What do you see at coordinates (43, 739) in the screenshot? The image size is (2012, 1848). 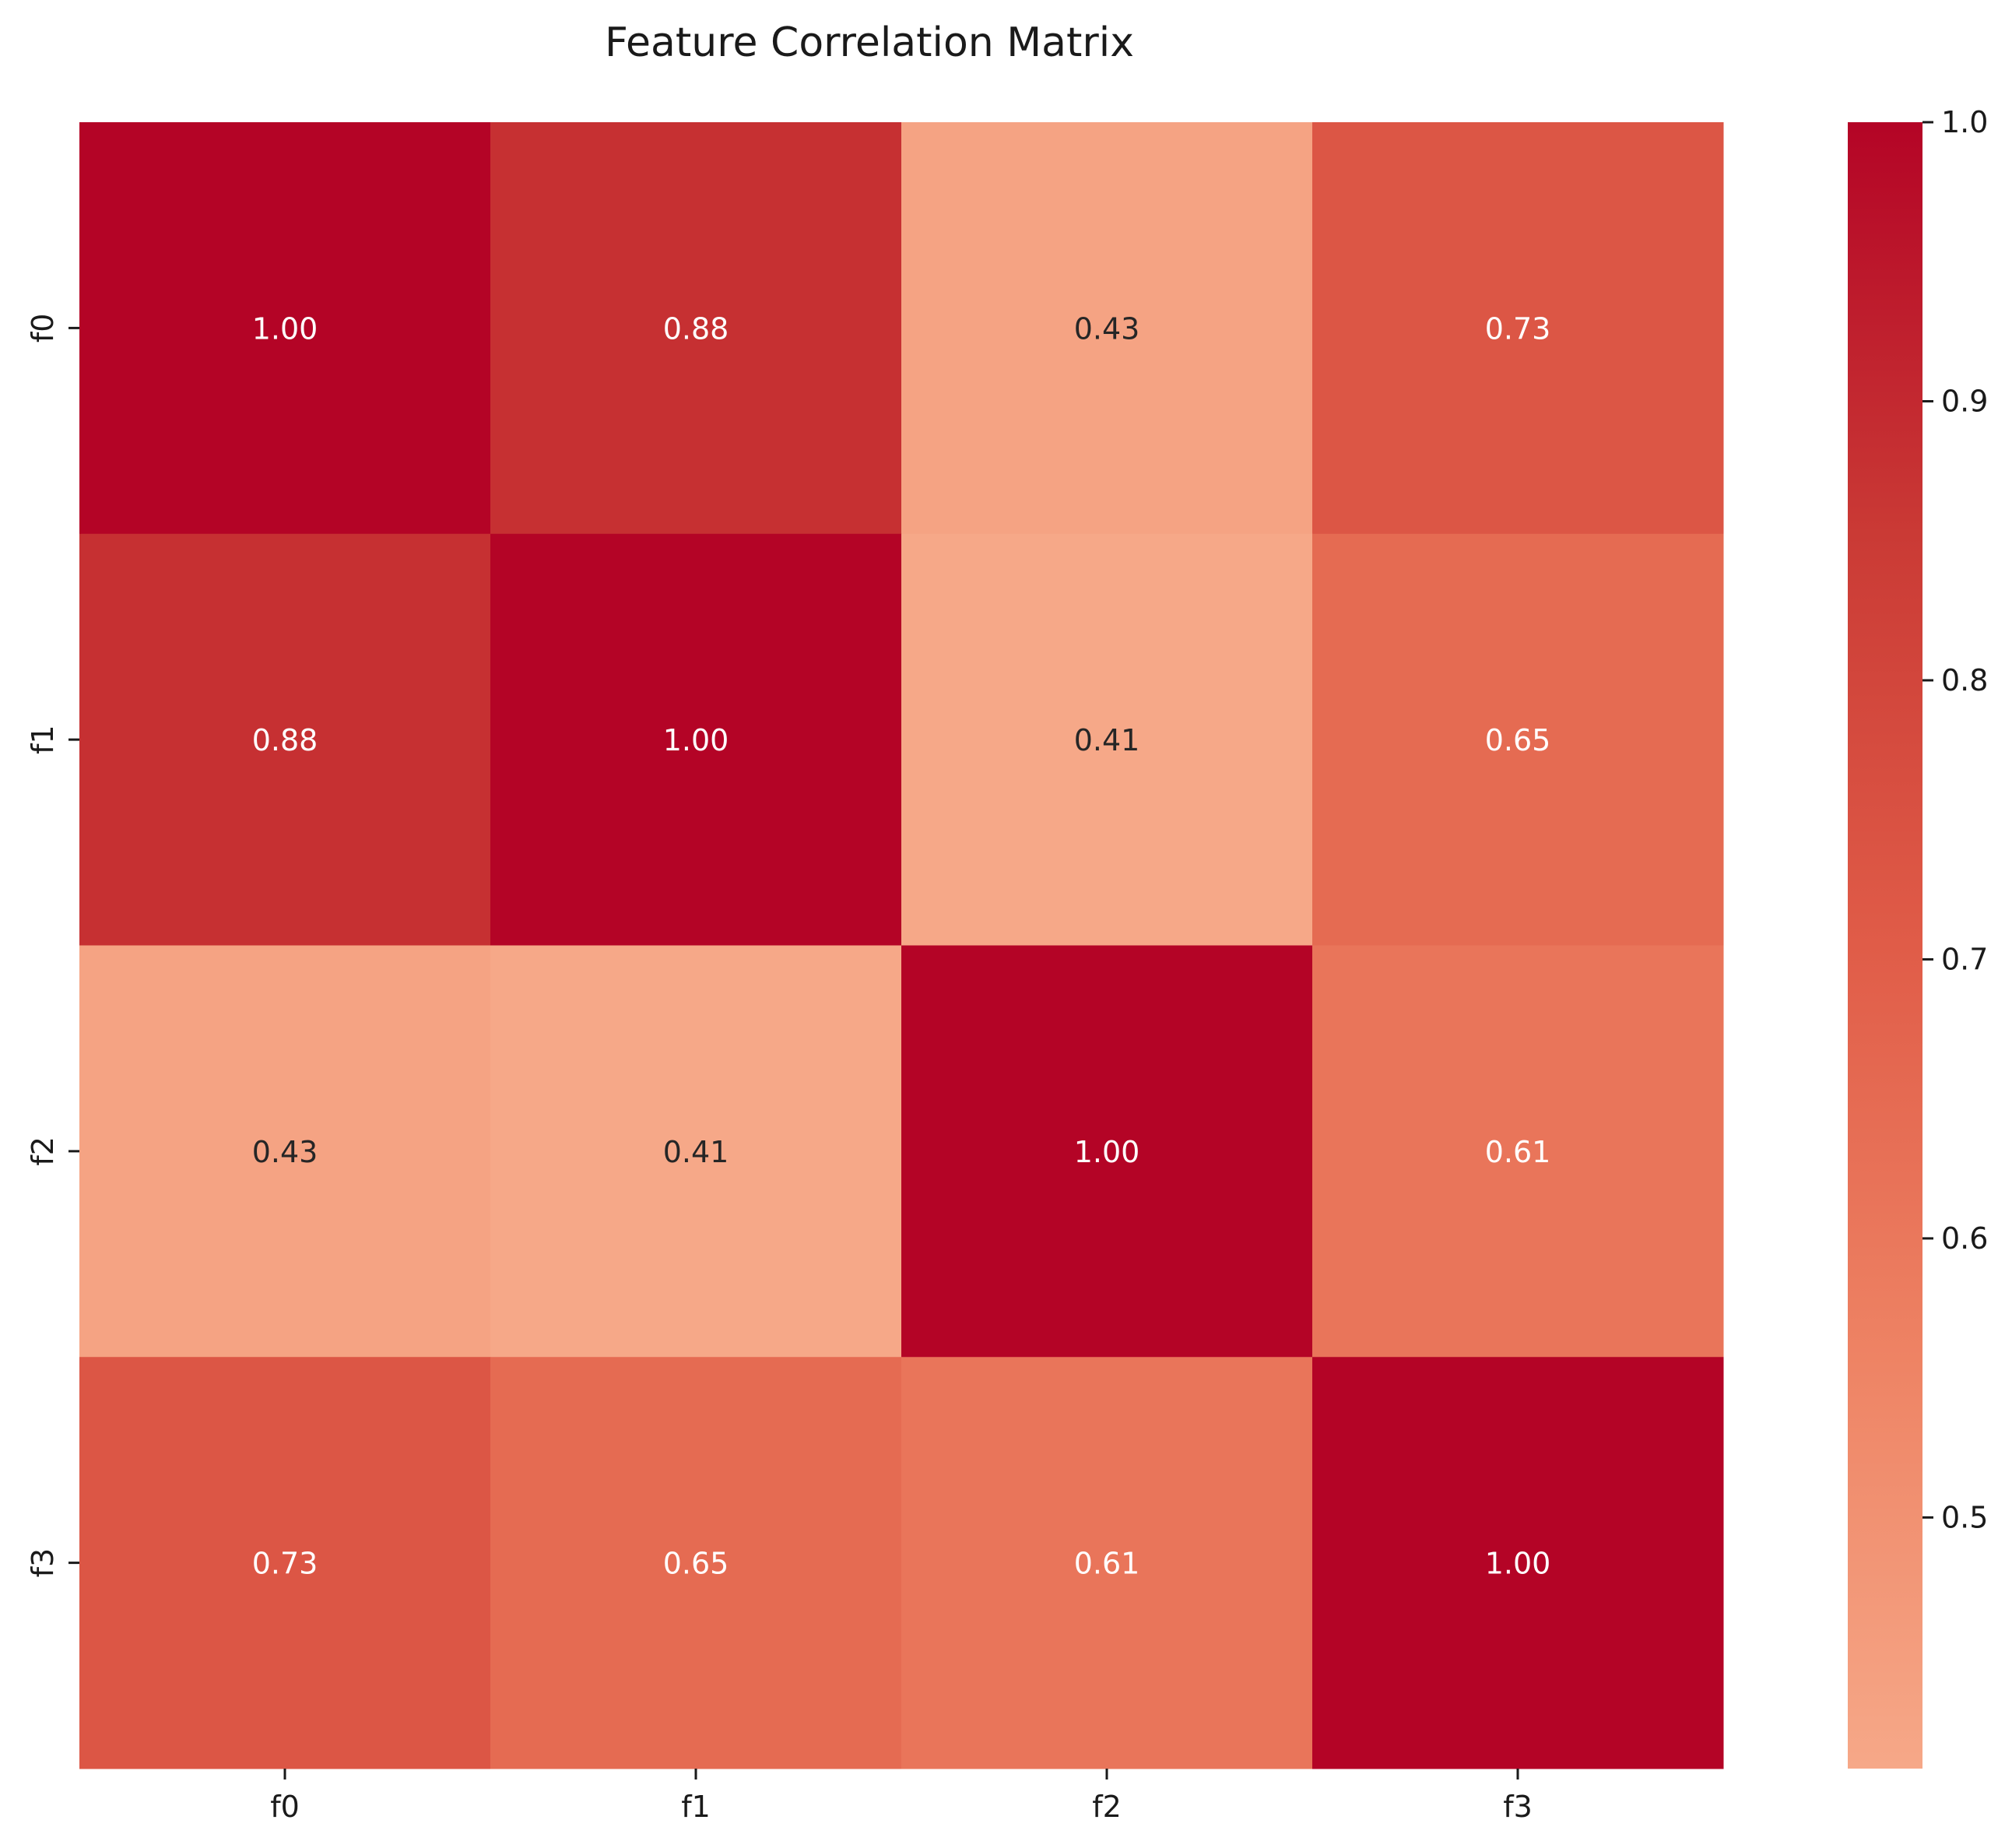 I see `y-tick-label-f1: f1` at bounding box center [43, 739].